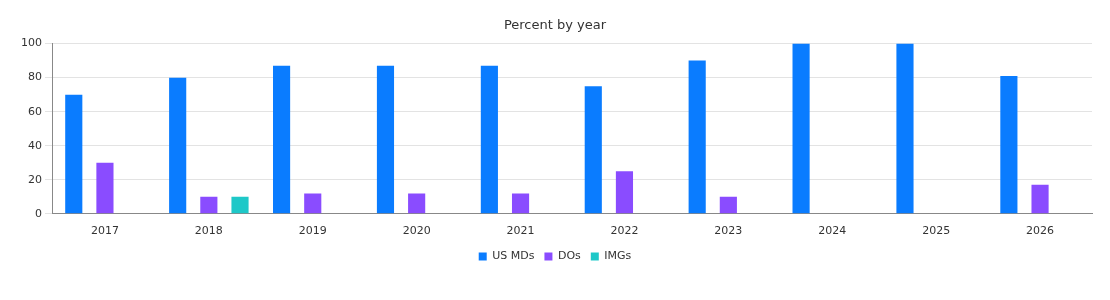  I want to click on y-tick-label: 40, so click(35, 145).